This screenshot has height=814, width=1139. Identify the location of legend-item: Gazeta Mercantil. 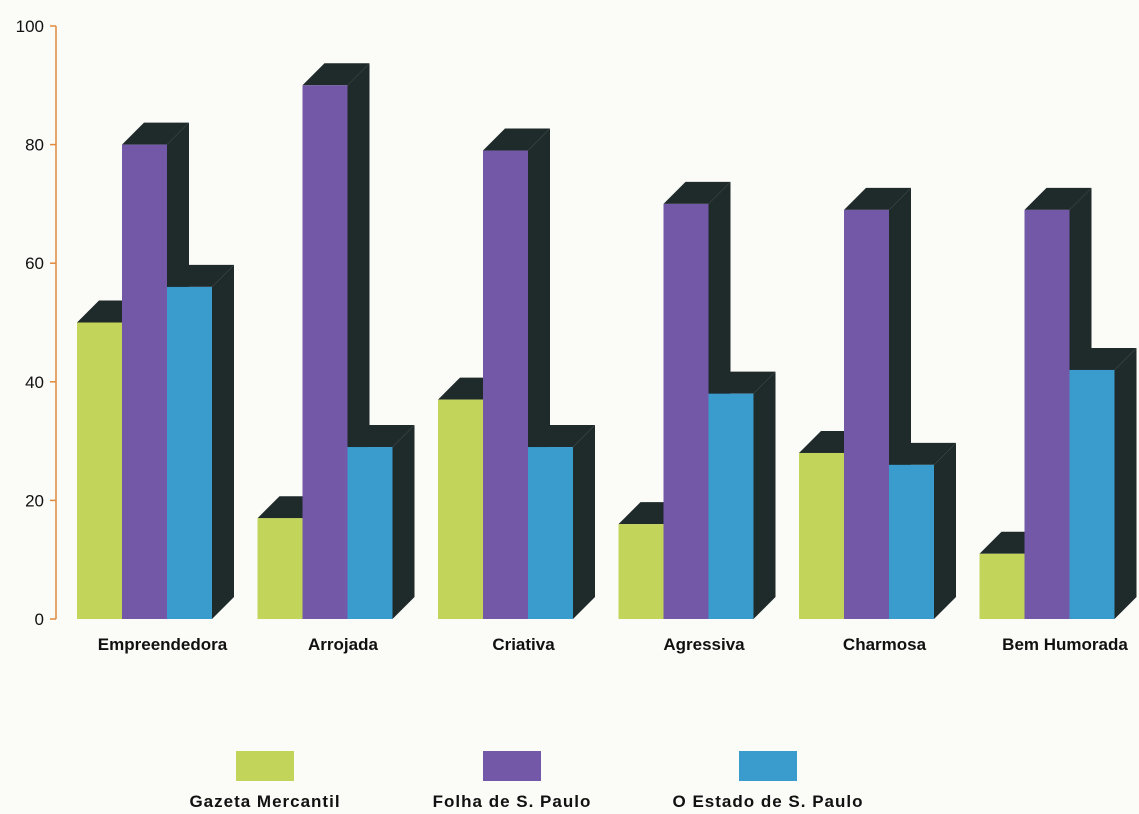
(264, 781).